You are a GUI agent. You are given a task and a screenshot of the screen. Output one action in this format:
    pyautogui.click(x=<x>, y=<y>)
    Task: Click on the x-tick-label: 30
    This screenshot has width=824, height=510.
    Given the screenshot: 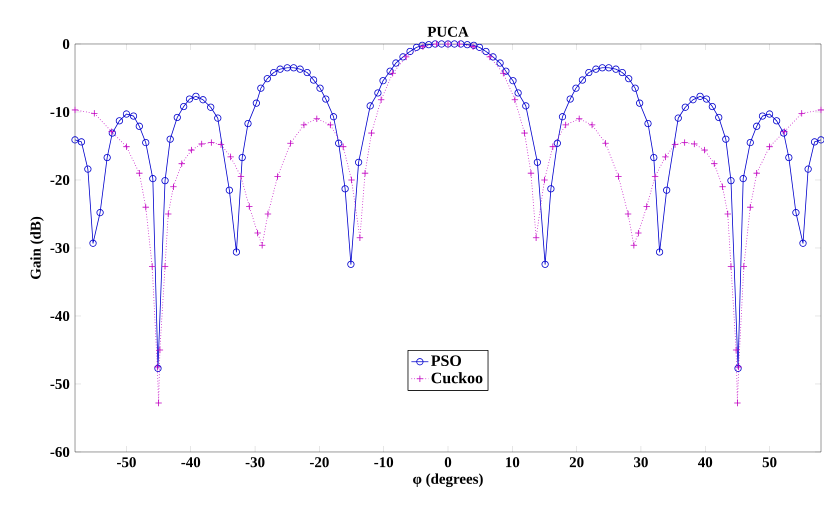 What is the action you would take?
    pyautogui.click(x=641, y=462)
    